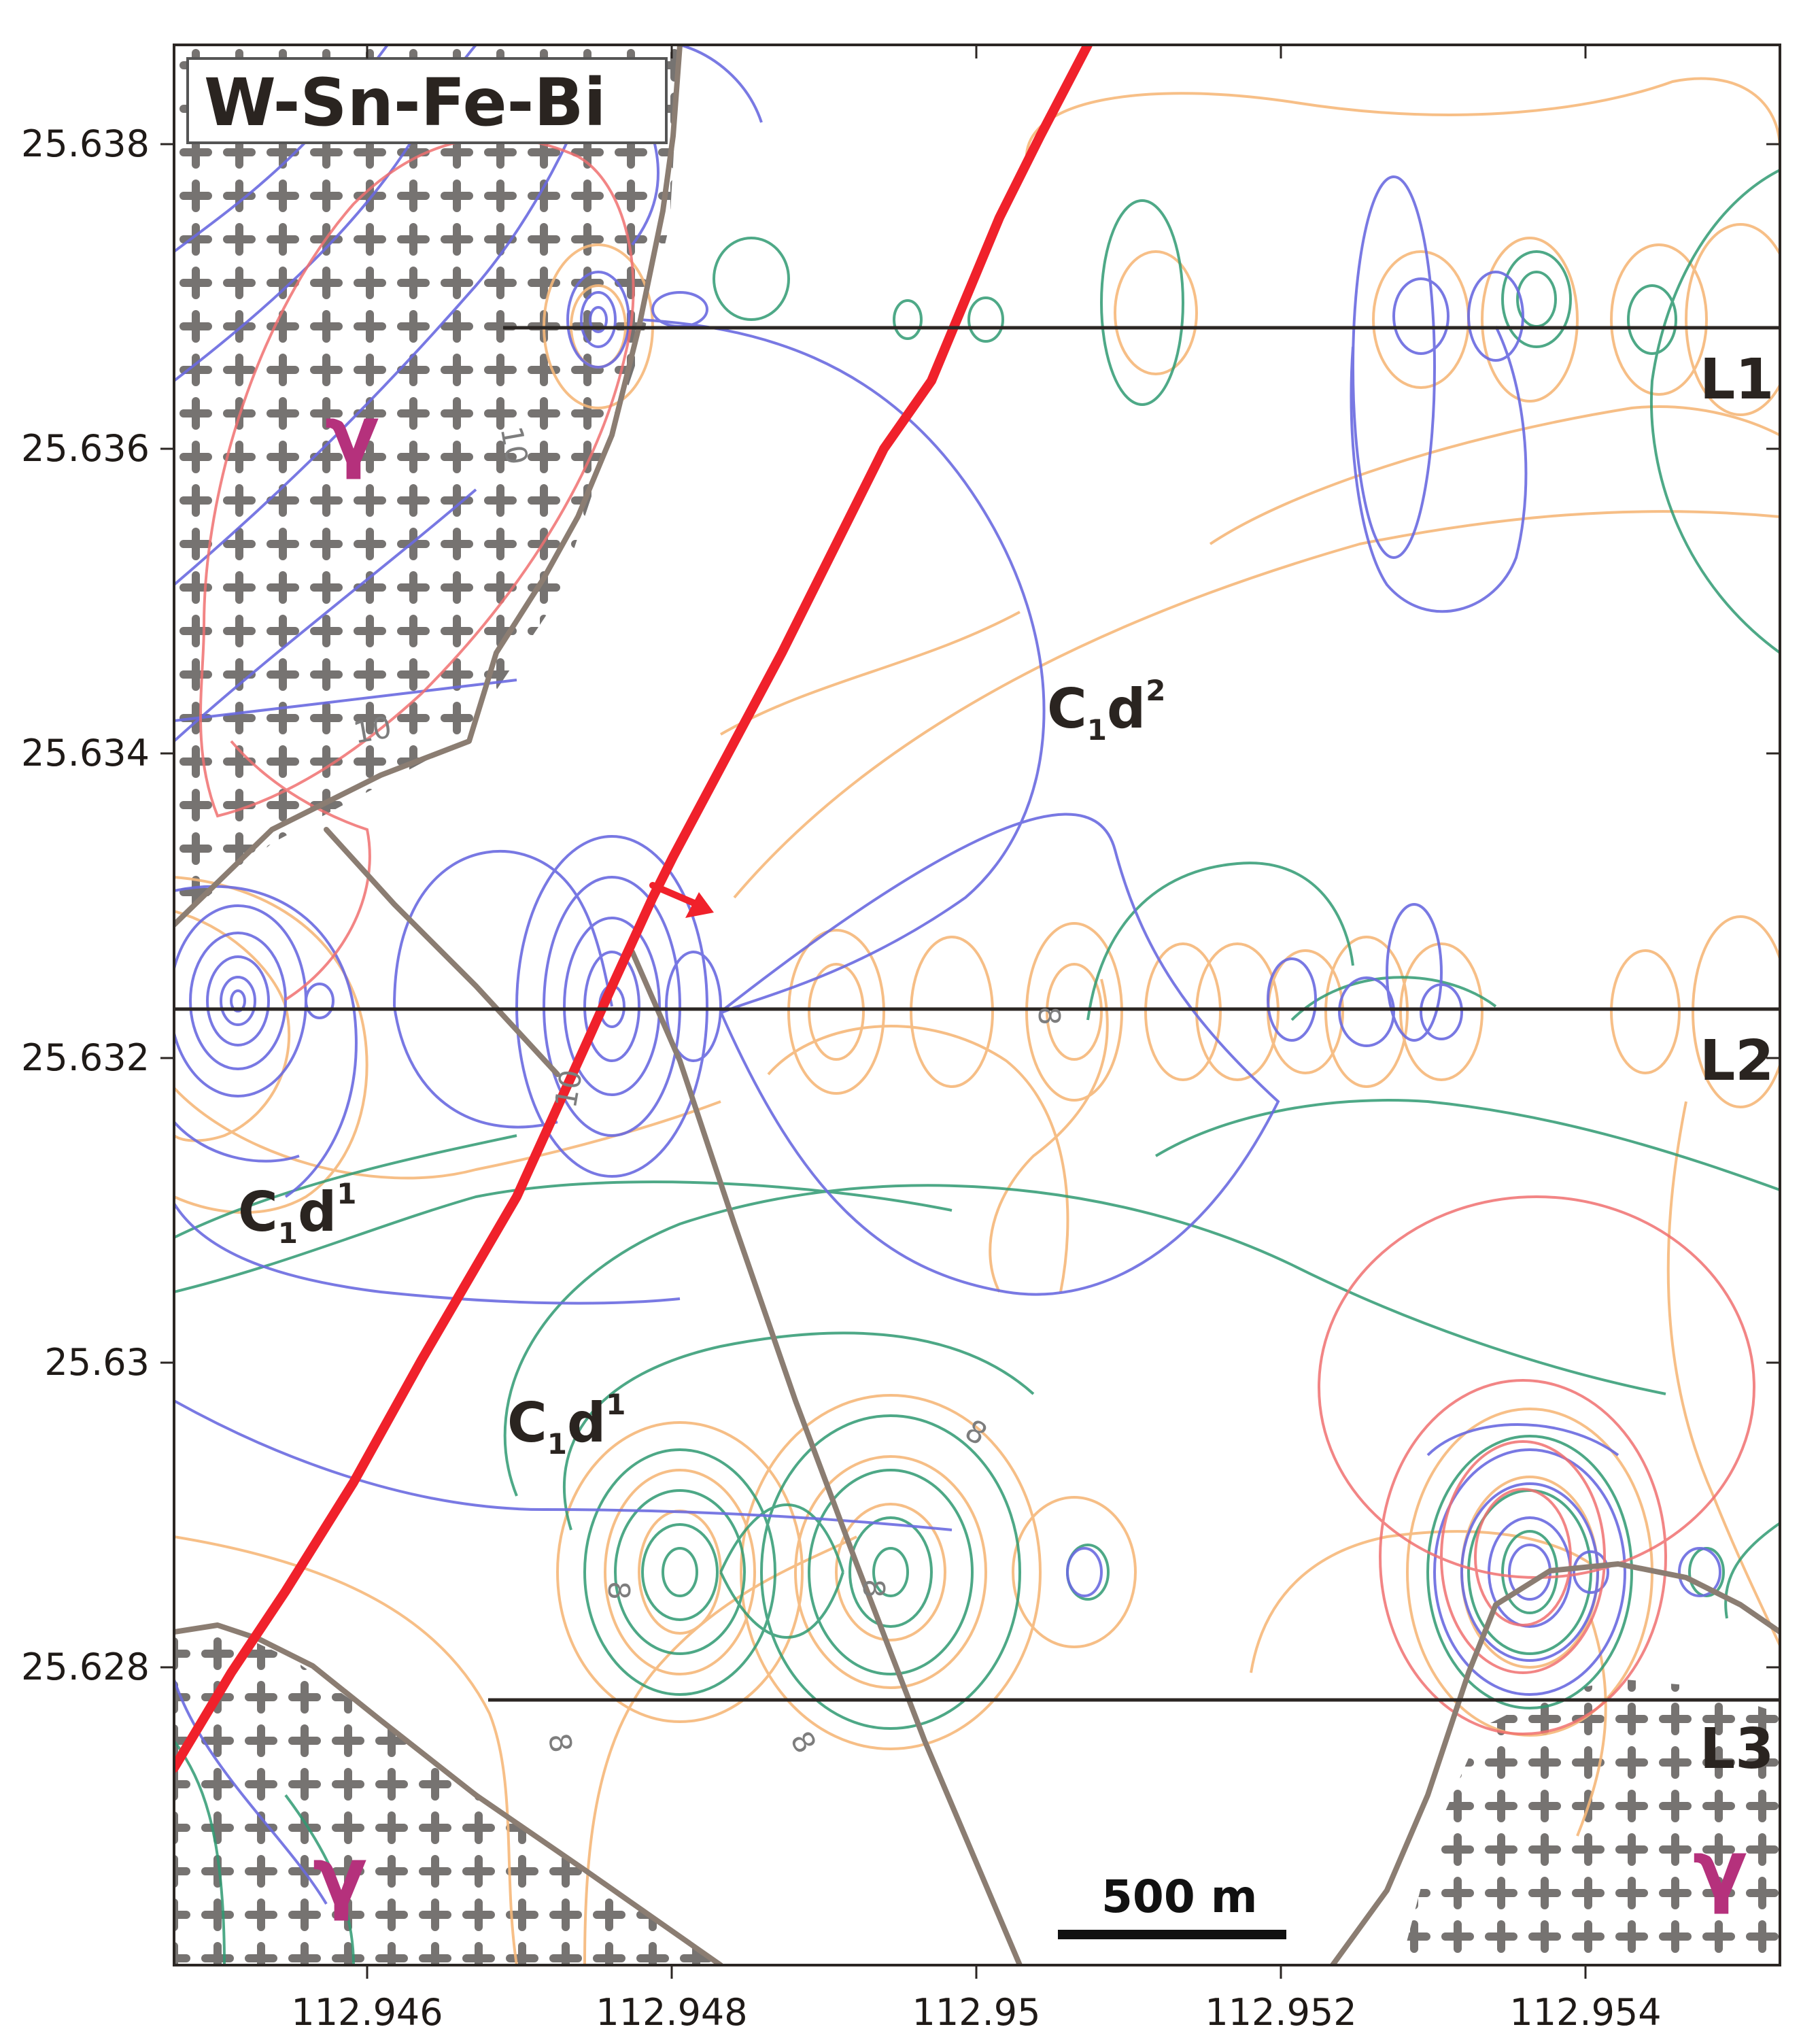  What do you see at coordinates (671, 2012) in the screenshot?
I see `x-tick-label: 112.948` at bounding box center [671, 2012].